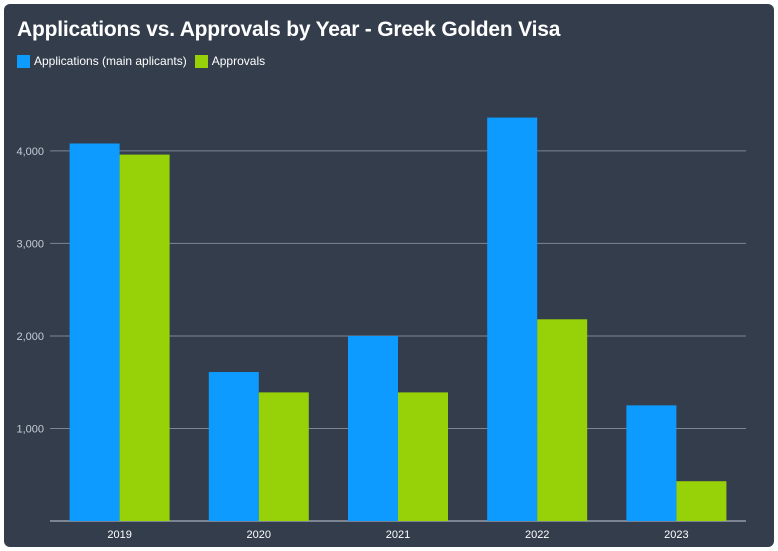 The image size is (778, 551). I want to click on y-tick-label: 3,000, so click(30, 244).